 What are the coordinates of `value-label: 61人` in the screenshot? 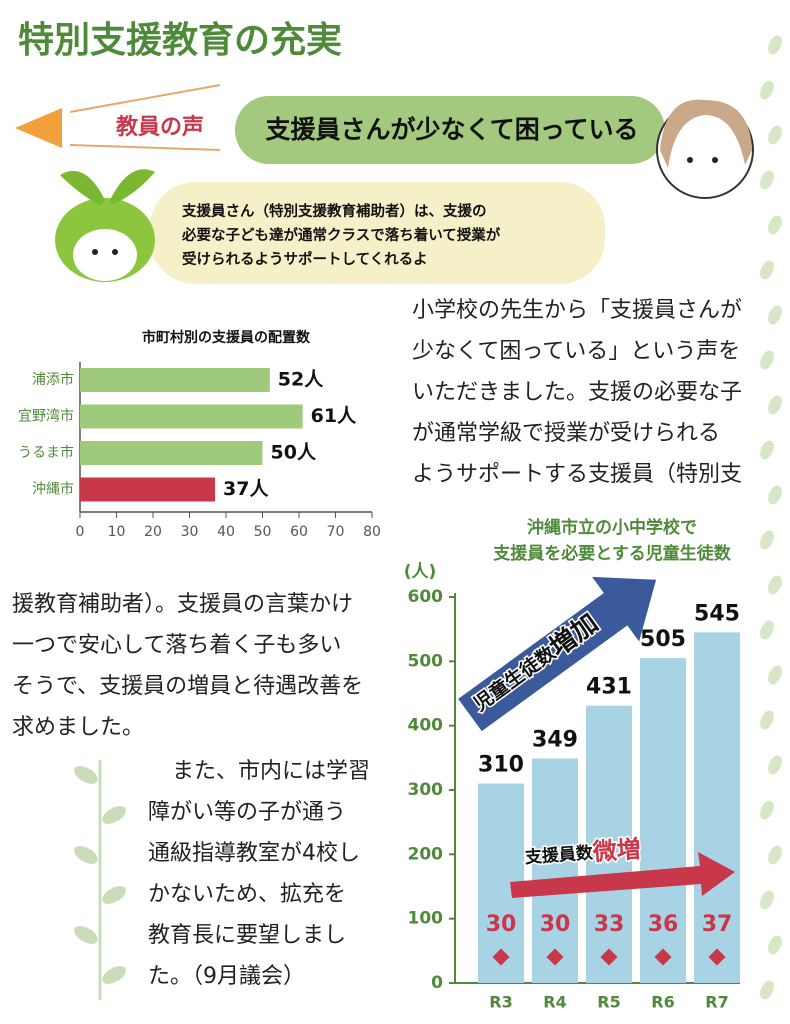 It's located at (334, 416).